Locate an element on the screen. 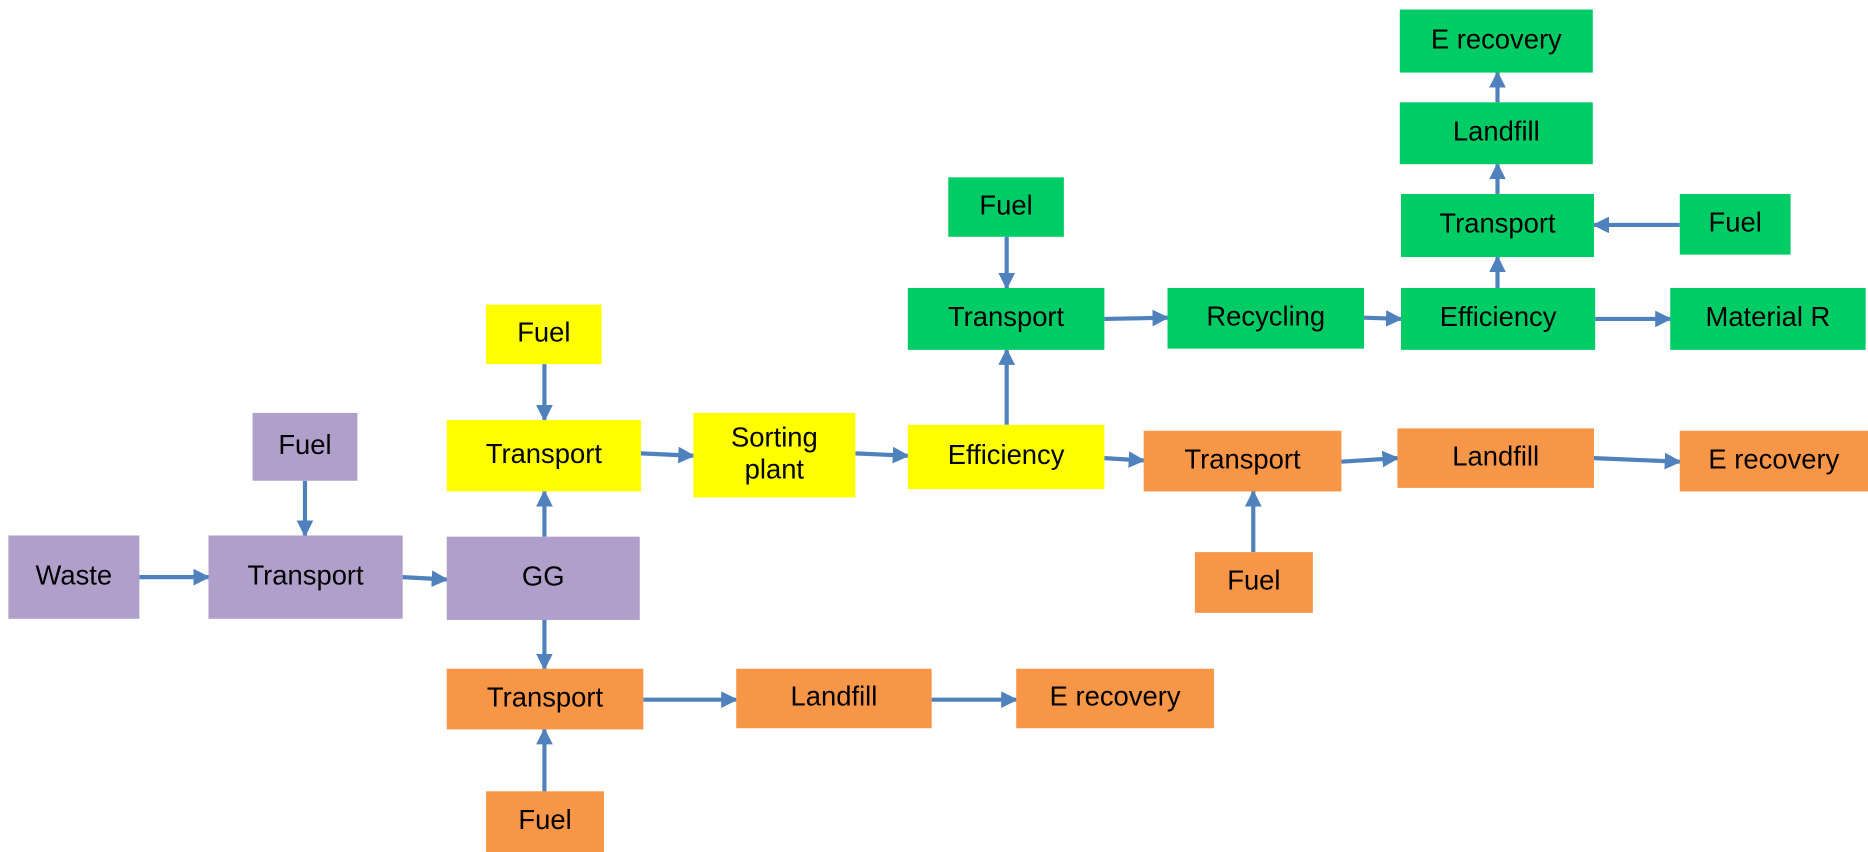  node-label: Material R is located at coordinates (1768, 316).